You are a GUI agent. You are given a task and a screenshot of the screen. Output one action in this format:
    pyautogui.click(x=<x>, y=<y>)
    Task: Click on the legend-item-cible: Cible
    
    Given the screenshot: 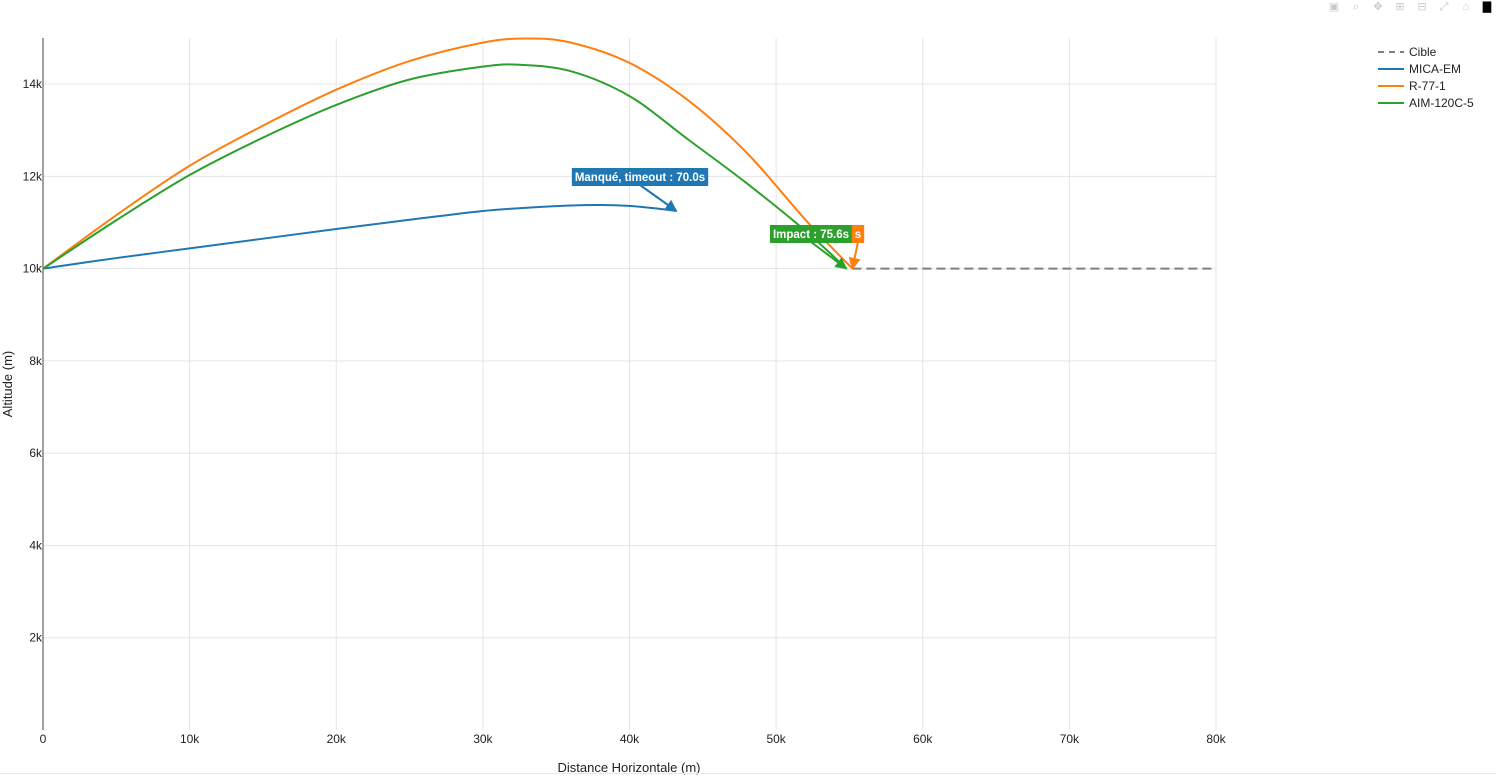 What is the action you would take?
    pyautogui.click(x=1407, y=52)
    